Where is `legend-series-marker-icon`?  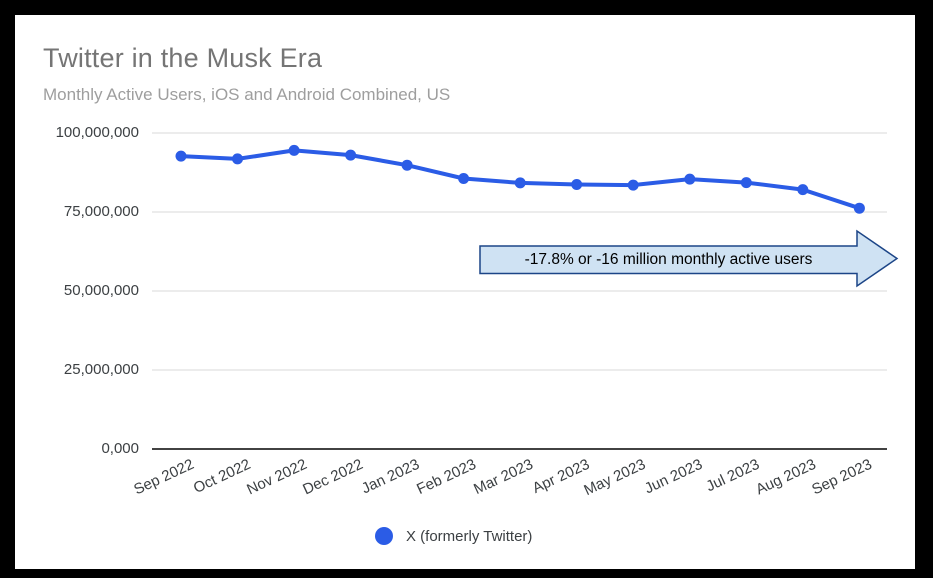
legend-series-marker-icon is located at coordinates (384, 536).